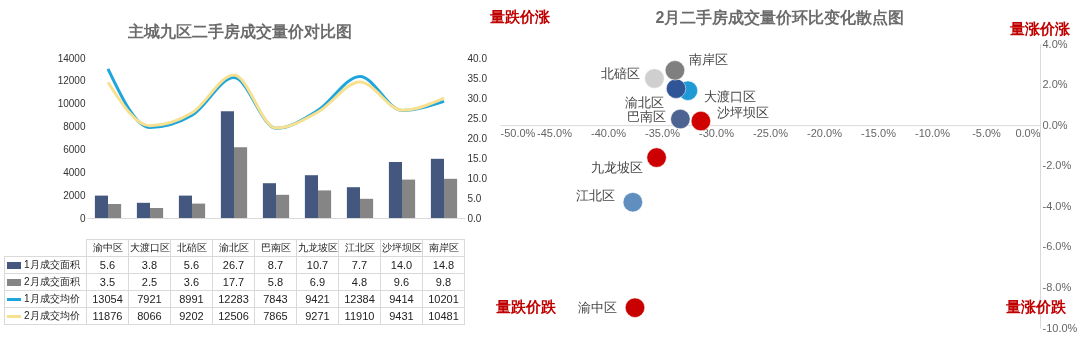 Image resolution: width=1080 pixels, height=362 pixels. What do you see at coordinates (401, 299) in the screenshot?
I see `data-label: 9414` at bounding box center [401, 299].